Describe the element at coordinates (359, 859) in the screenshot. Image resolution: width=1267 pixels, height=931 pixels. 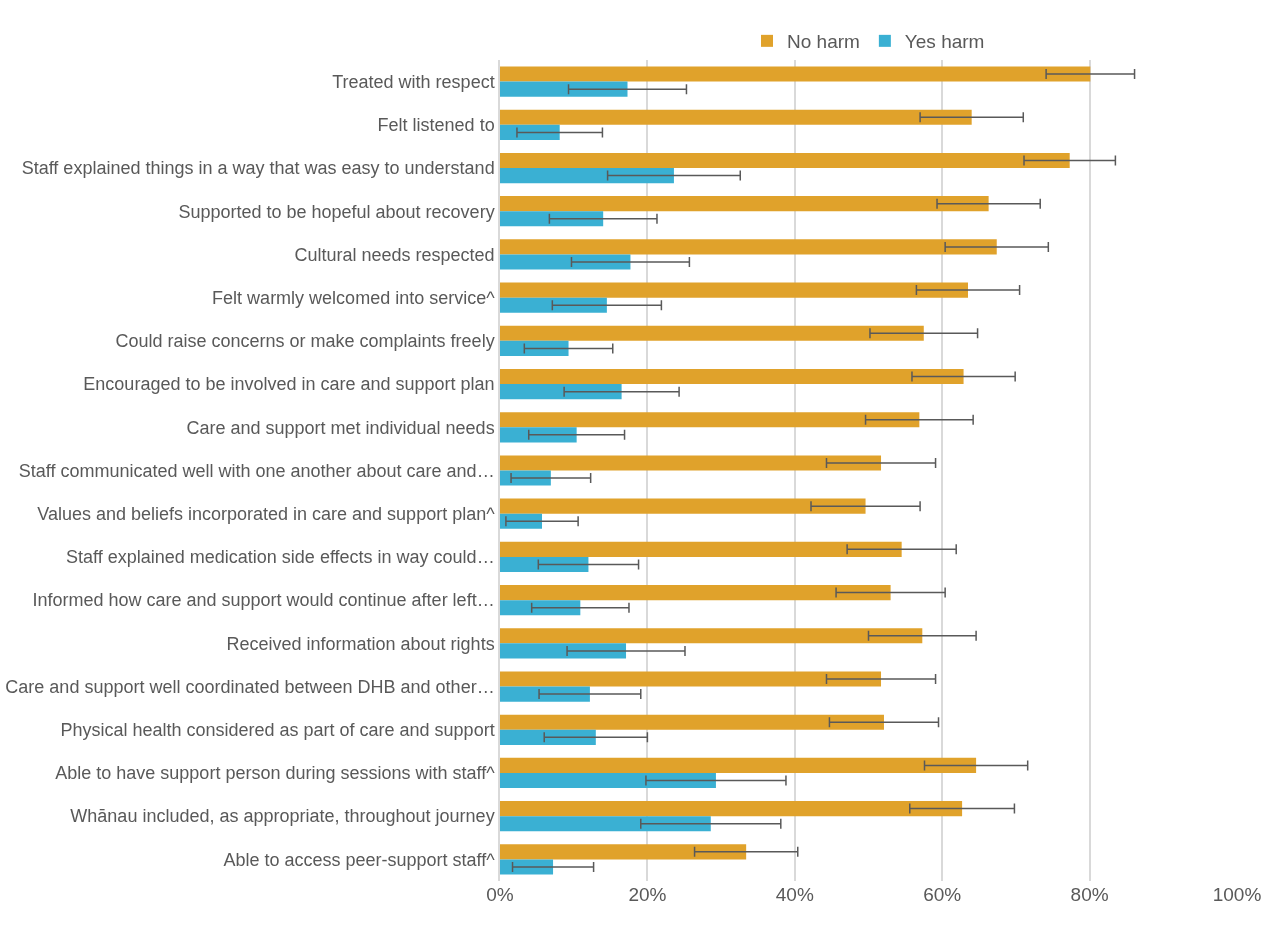
I see `y-tick-label: Able to access peer-support staff^` at that location.